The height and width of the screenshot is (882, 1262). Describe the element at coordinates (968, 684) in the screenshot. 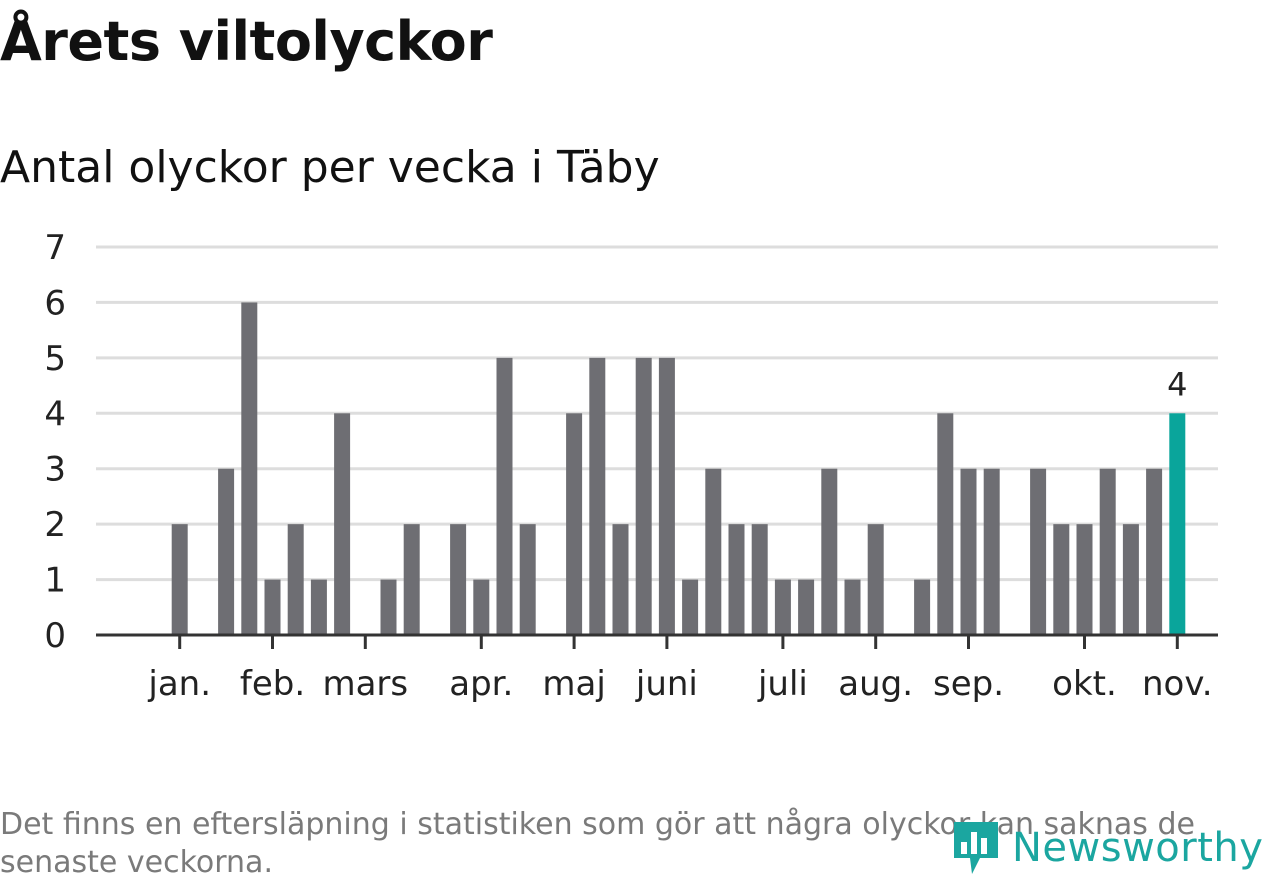

I see `x-tick-label: sep.` at that location.